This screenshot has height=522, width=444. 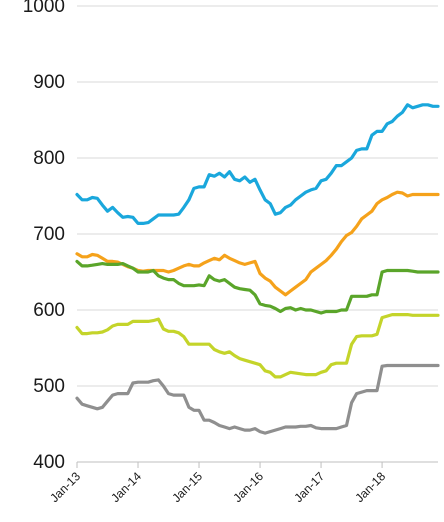 I want to click on y-tick-labels: 400 500 600 700 800 900 1000, so click(x=44, y=236).